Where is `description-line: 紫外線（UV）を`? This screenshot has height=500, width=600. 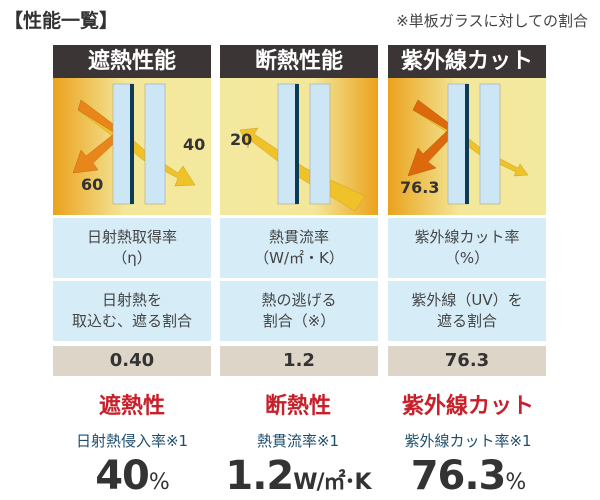 description-line: 紫外線（UV）を is located at coordinates (467, 300).